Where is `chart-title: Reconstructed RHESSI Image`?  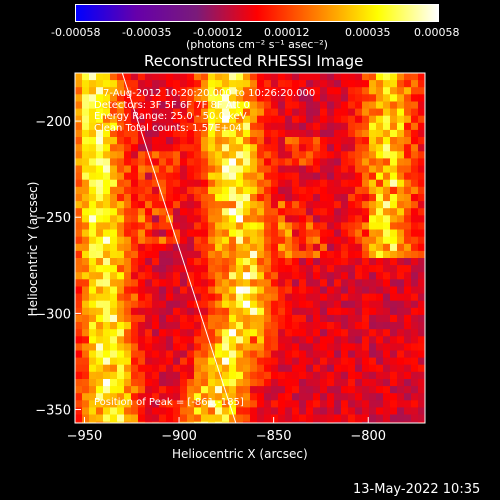 chart-title: Reconstructed RHESSI Image is located at coordinates (254, 61).